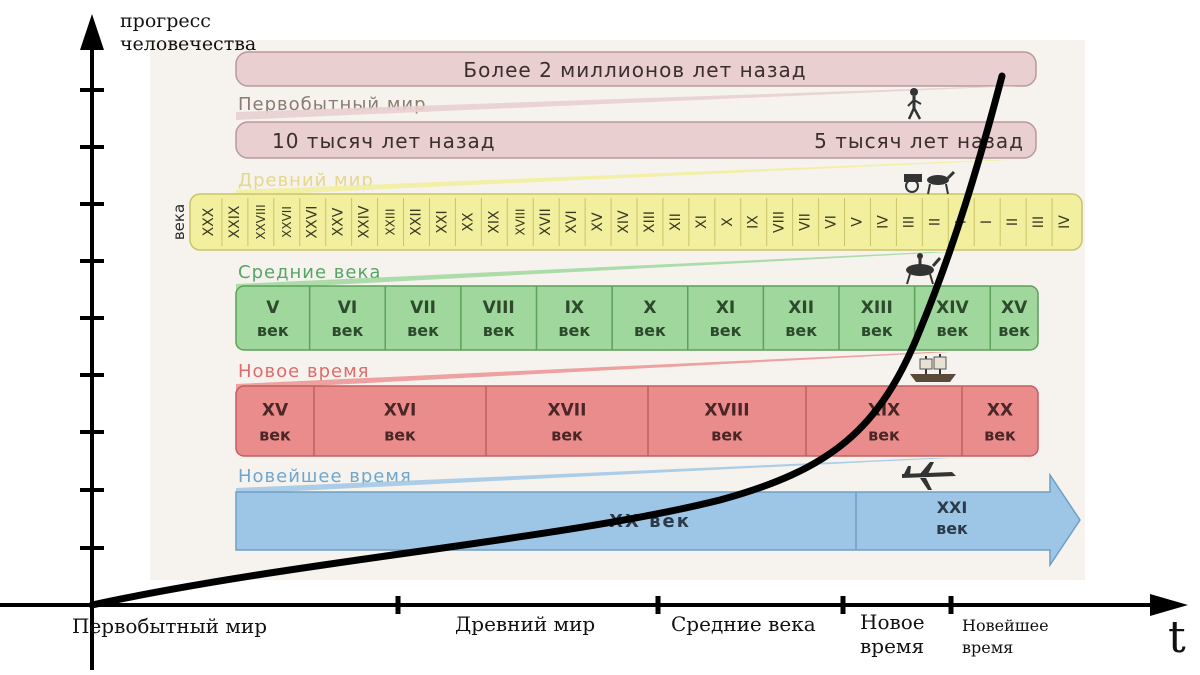 The height and width of the screenshot is (675, 1200). Describe the element at coordinates (499, 308) in the screenshot. I see `middle-century: VIII` at that location.